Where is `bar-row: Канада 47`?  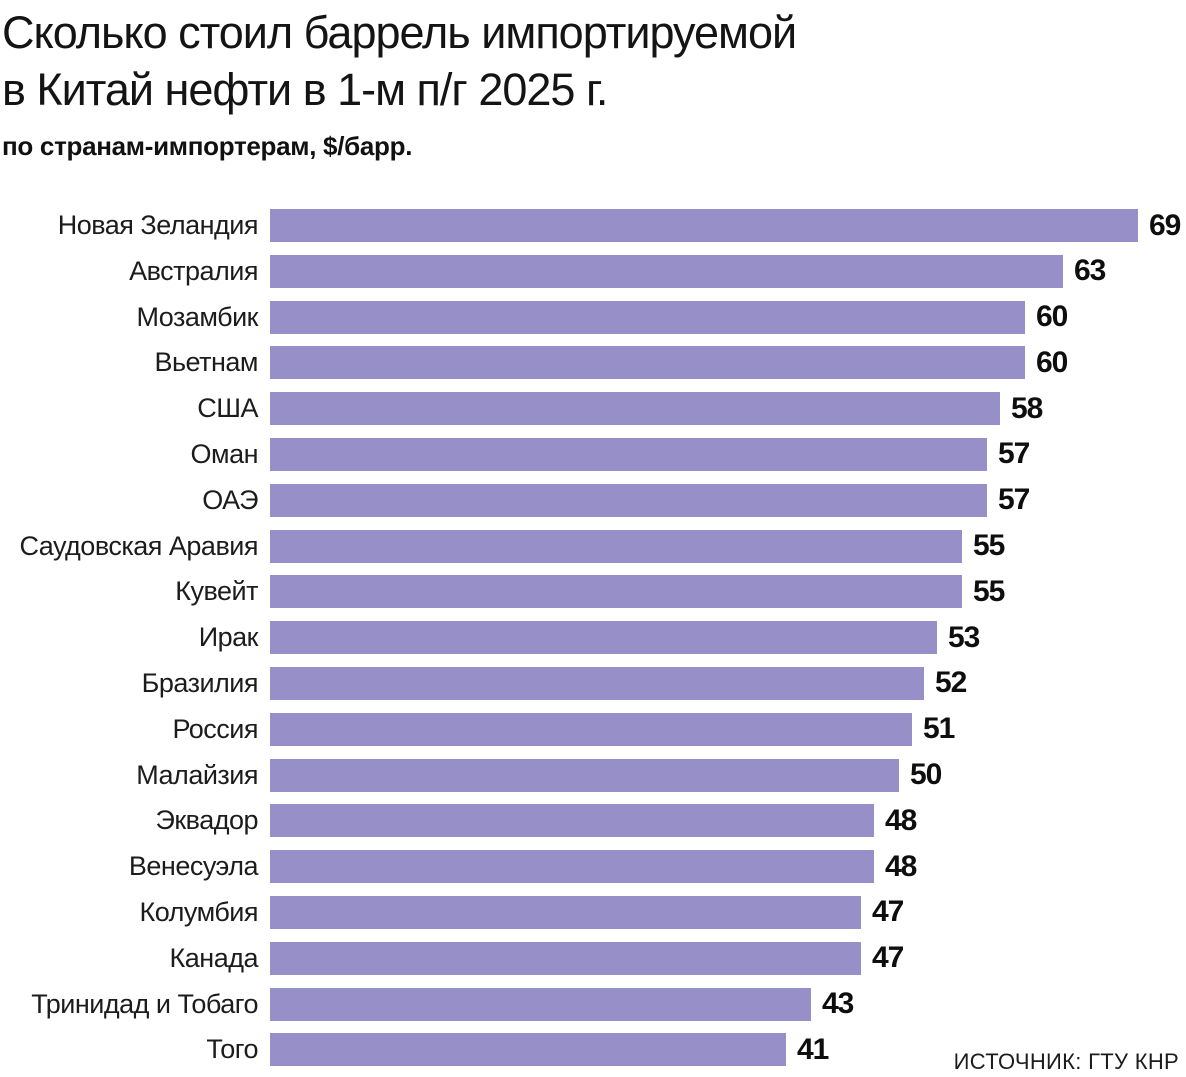
bar-row: Канада 47 is located at coordinates (593, 958).